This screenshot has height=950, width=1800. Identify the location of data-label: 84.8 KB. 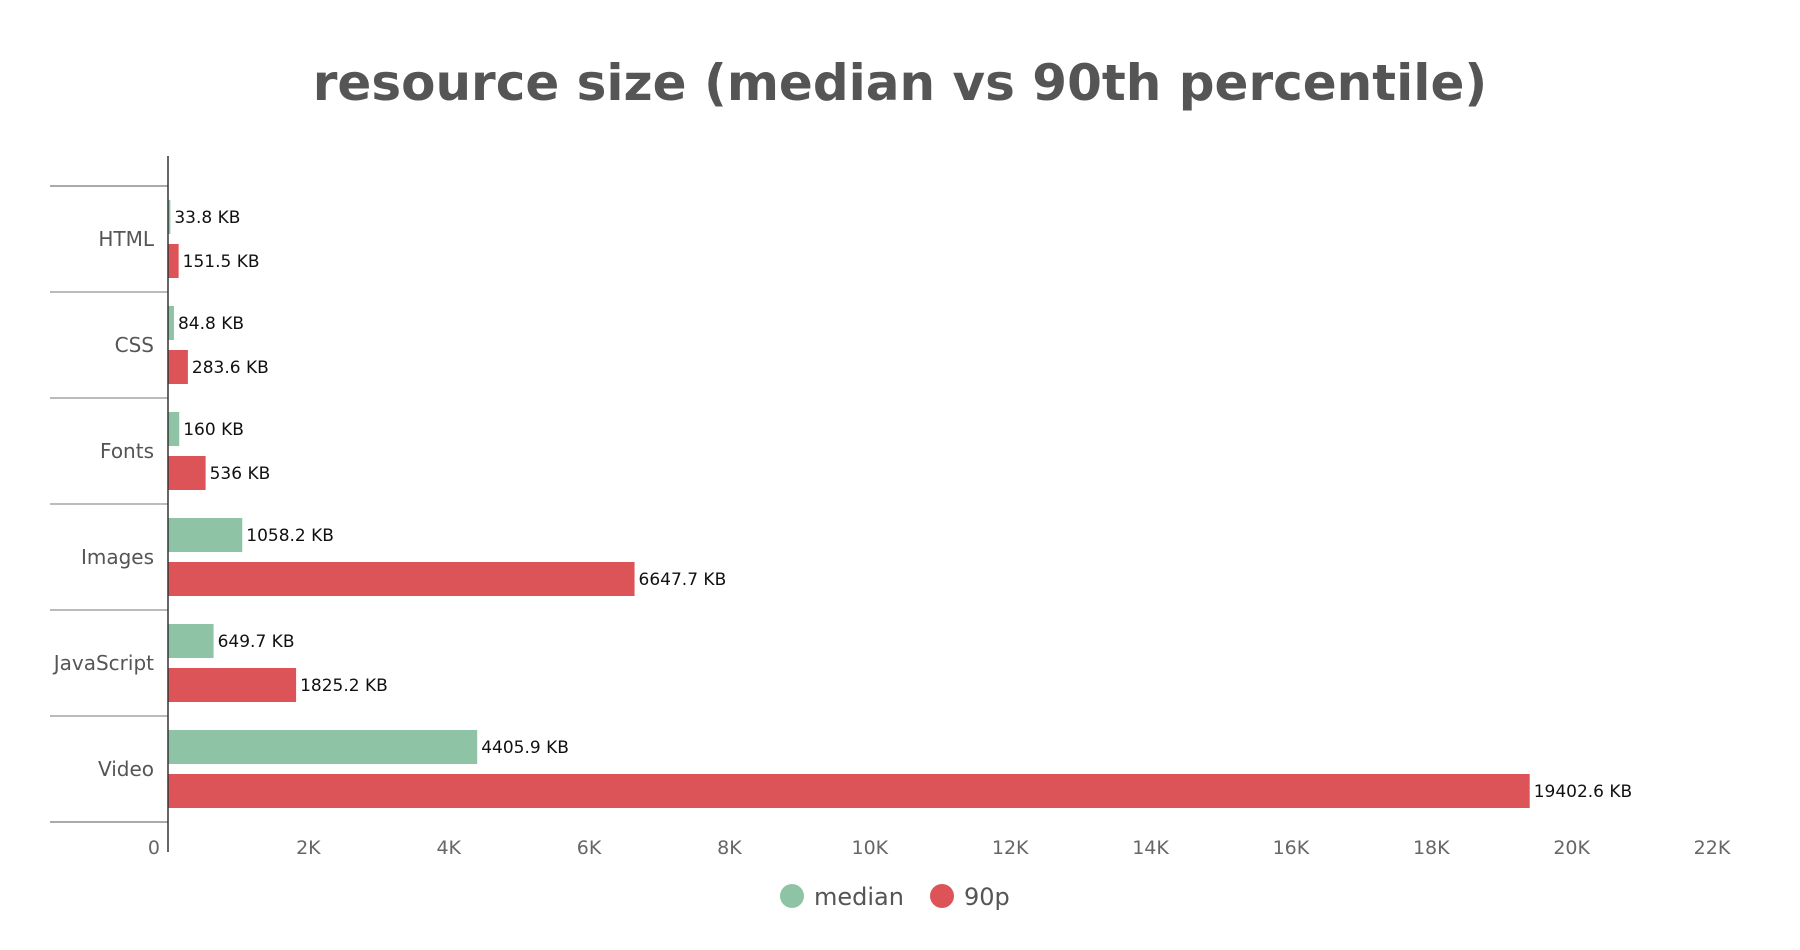
(211, 324).